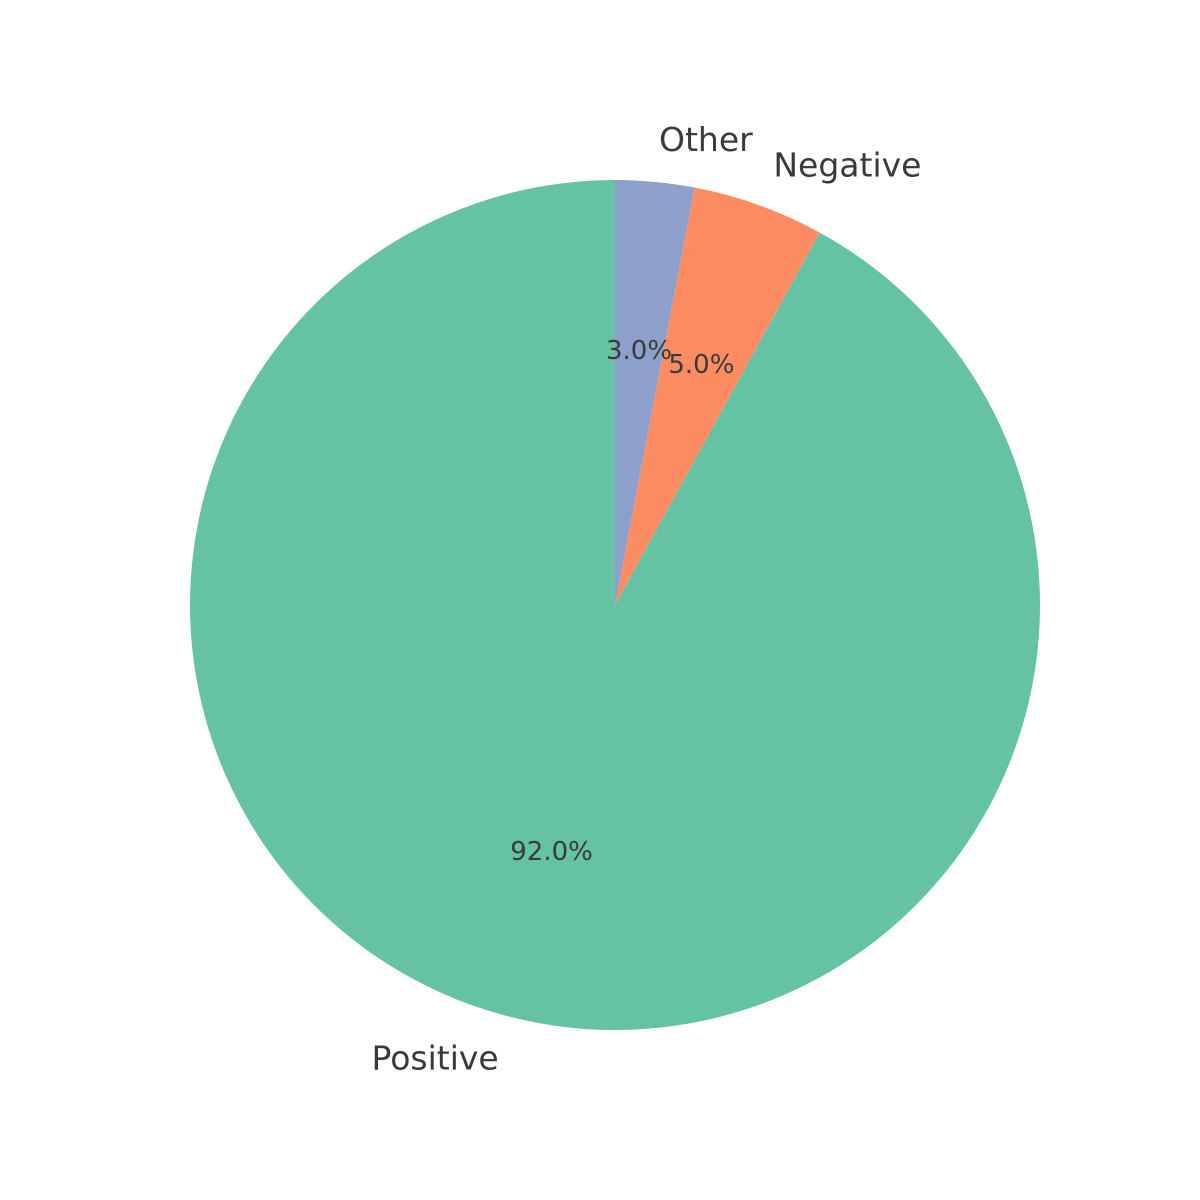  I want to click on slice-label-other: Other, so click(706, 139).